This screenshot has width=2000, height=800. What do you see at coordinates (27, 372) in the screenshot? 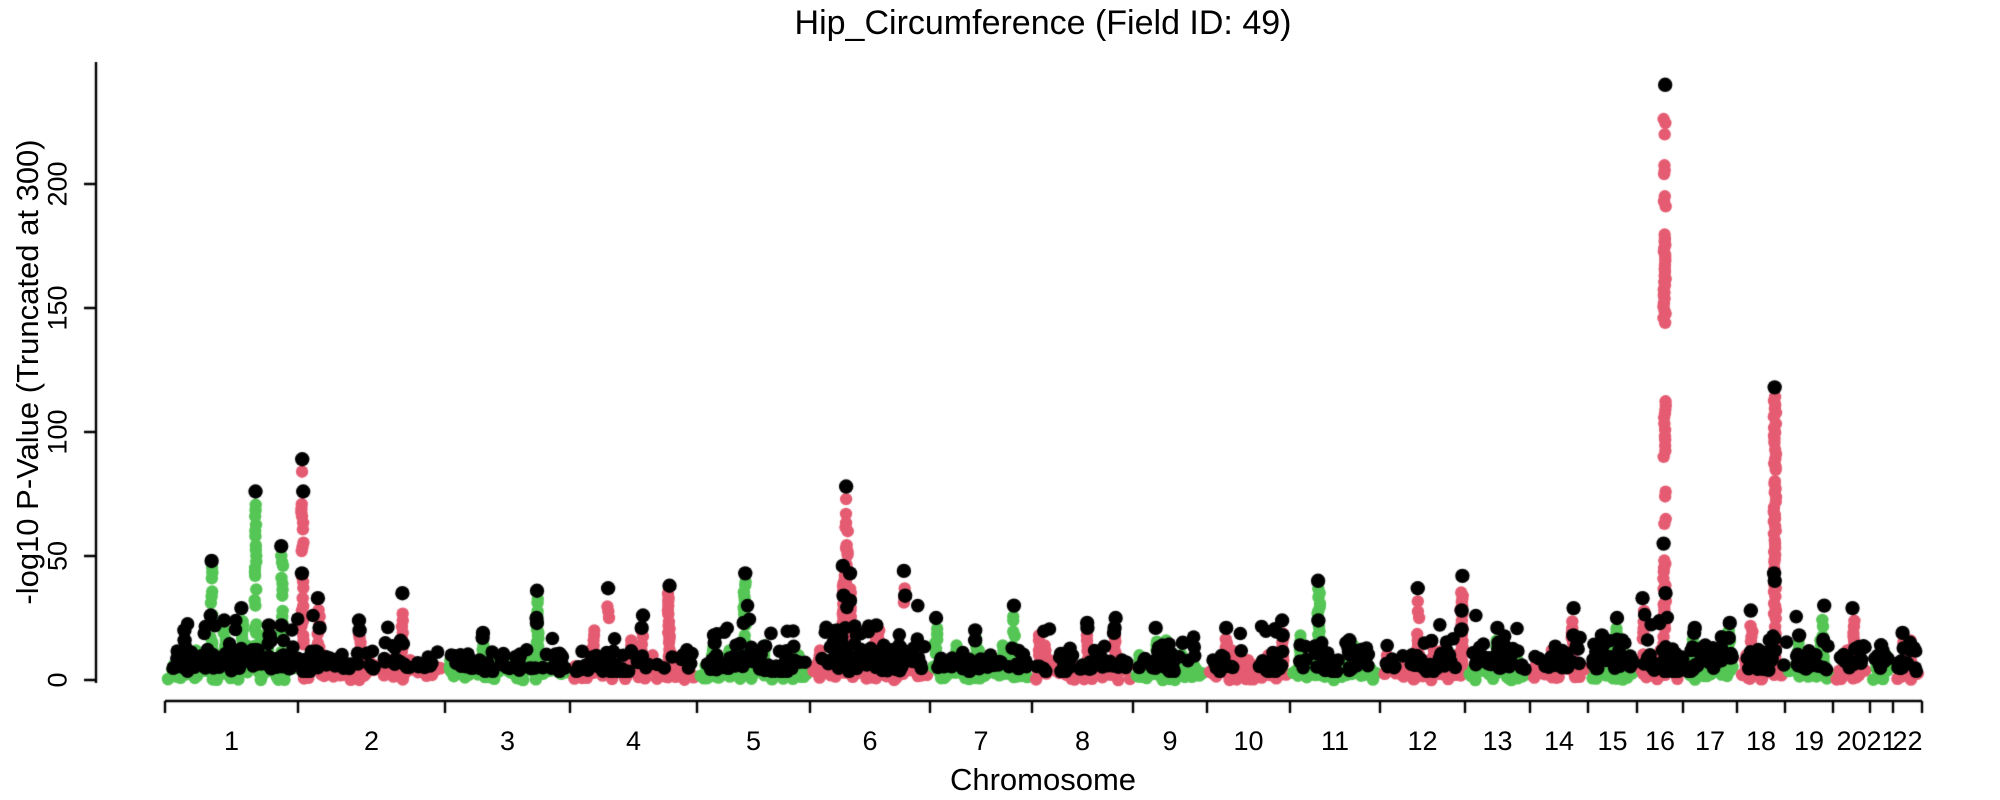
I see `y-axis-label: -log10 P-Value (Truncated at 300)` at bounding box center [27, 372].